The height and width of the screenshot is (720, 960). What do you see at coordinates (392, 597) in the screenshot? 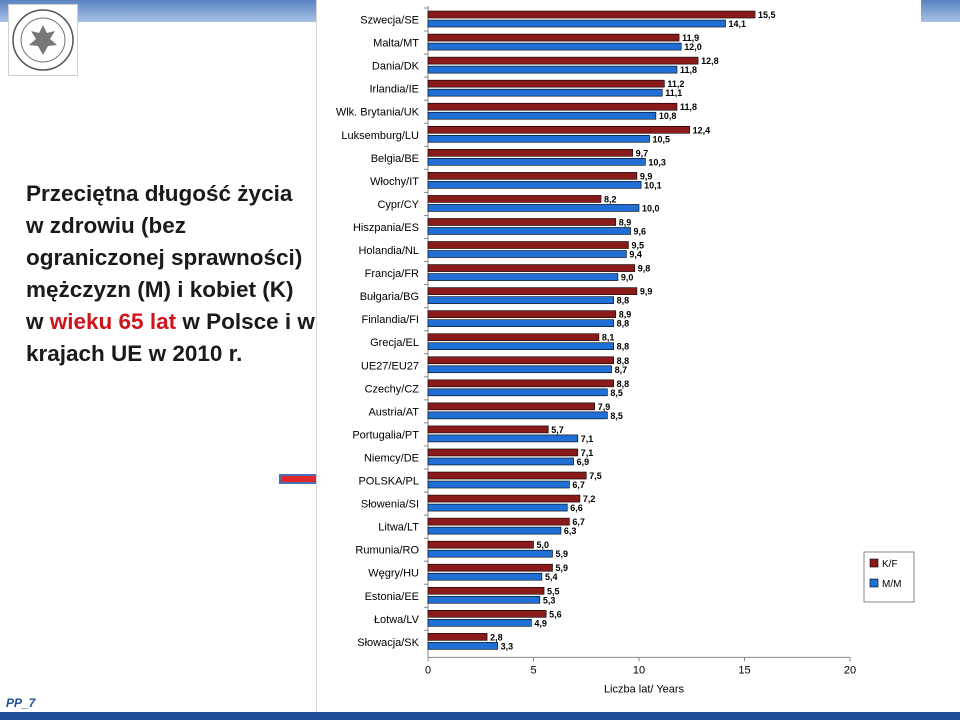
I see `category-label: Estonia/EE` at bounding box center [392, 597].